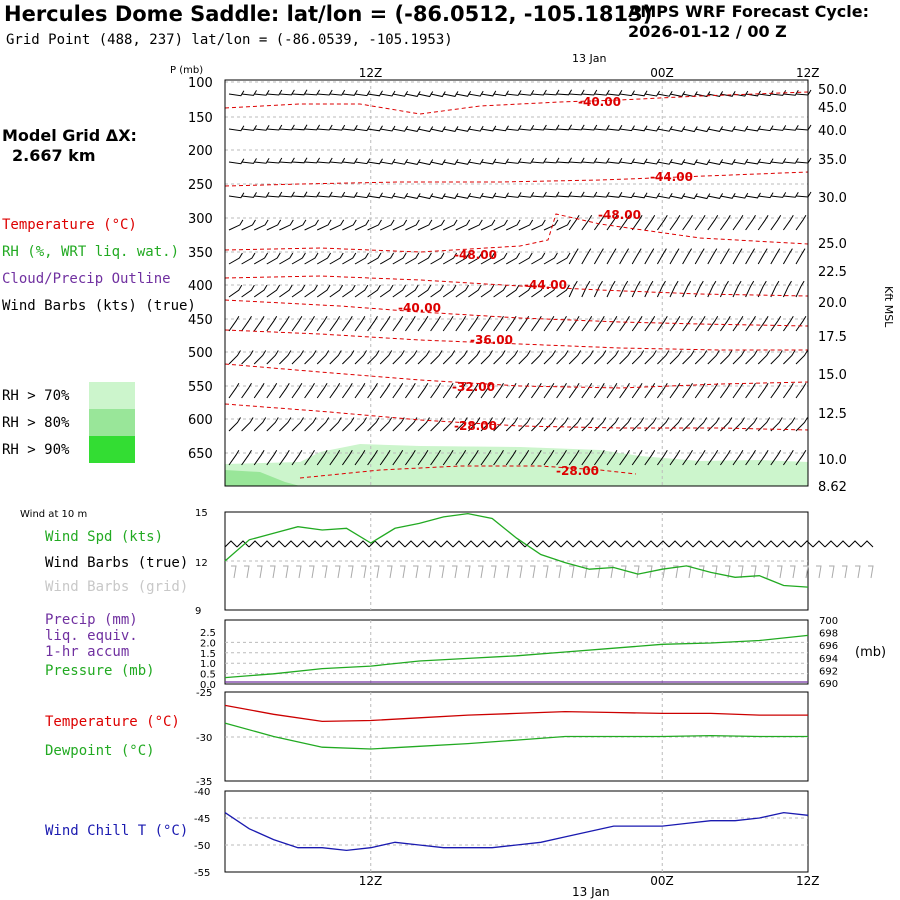  Describe the element at coordinates (591, 892) in the screenshot. I see `bottom-date-label: 13 Jan` at that location.